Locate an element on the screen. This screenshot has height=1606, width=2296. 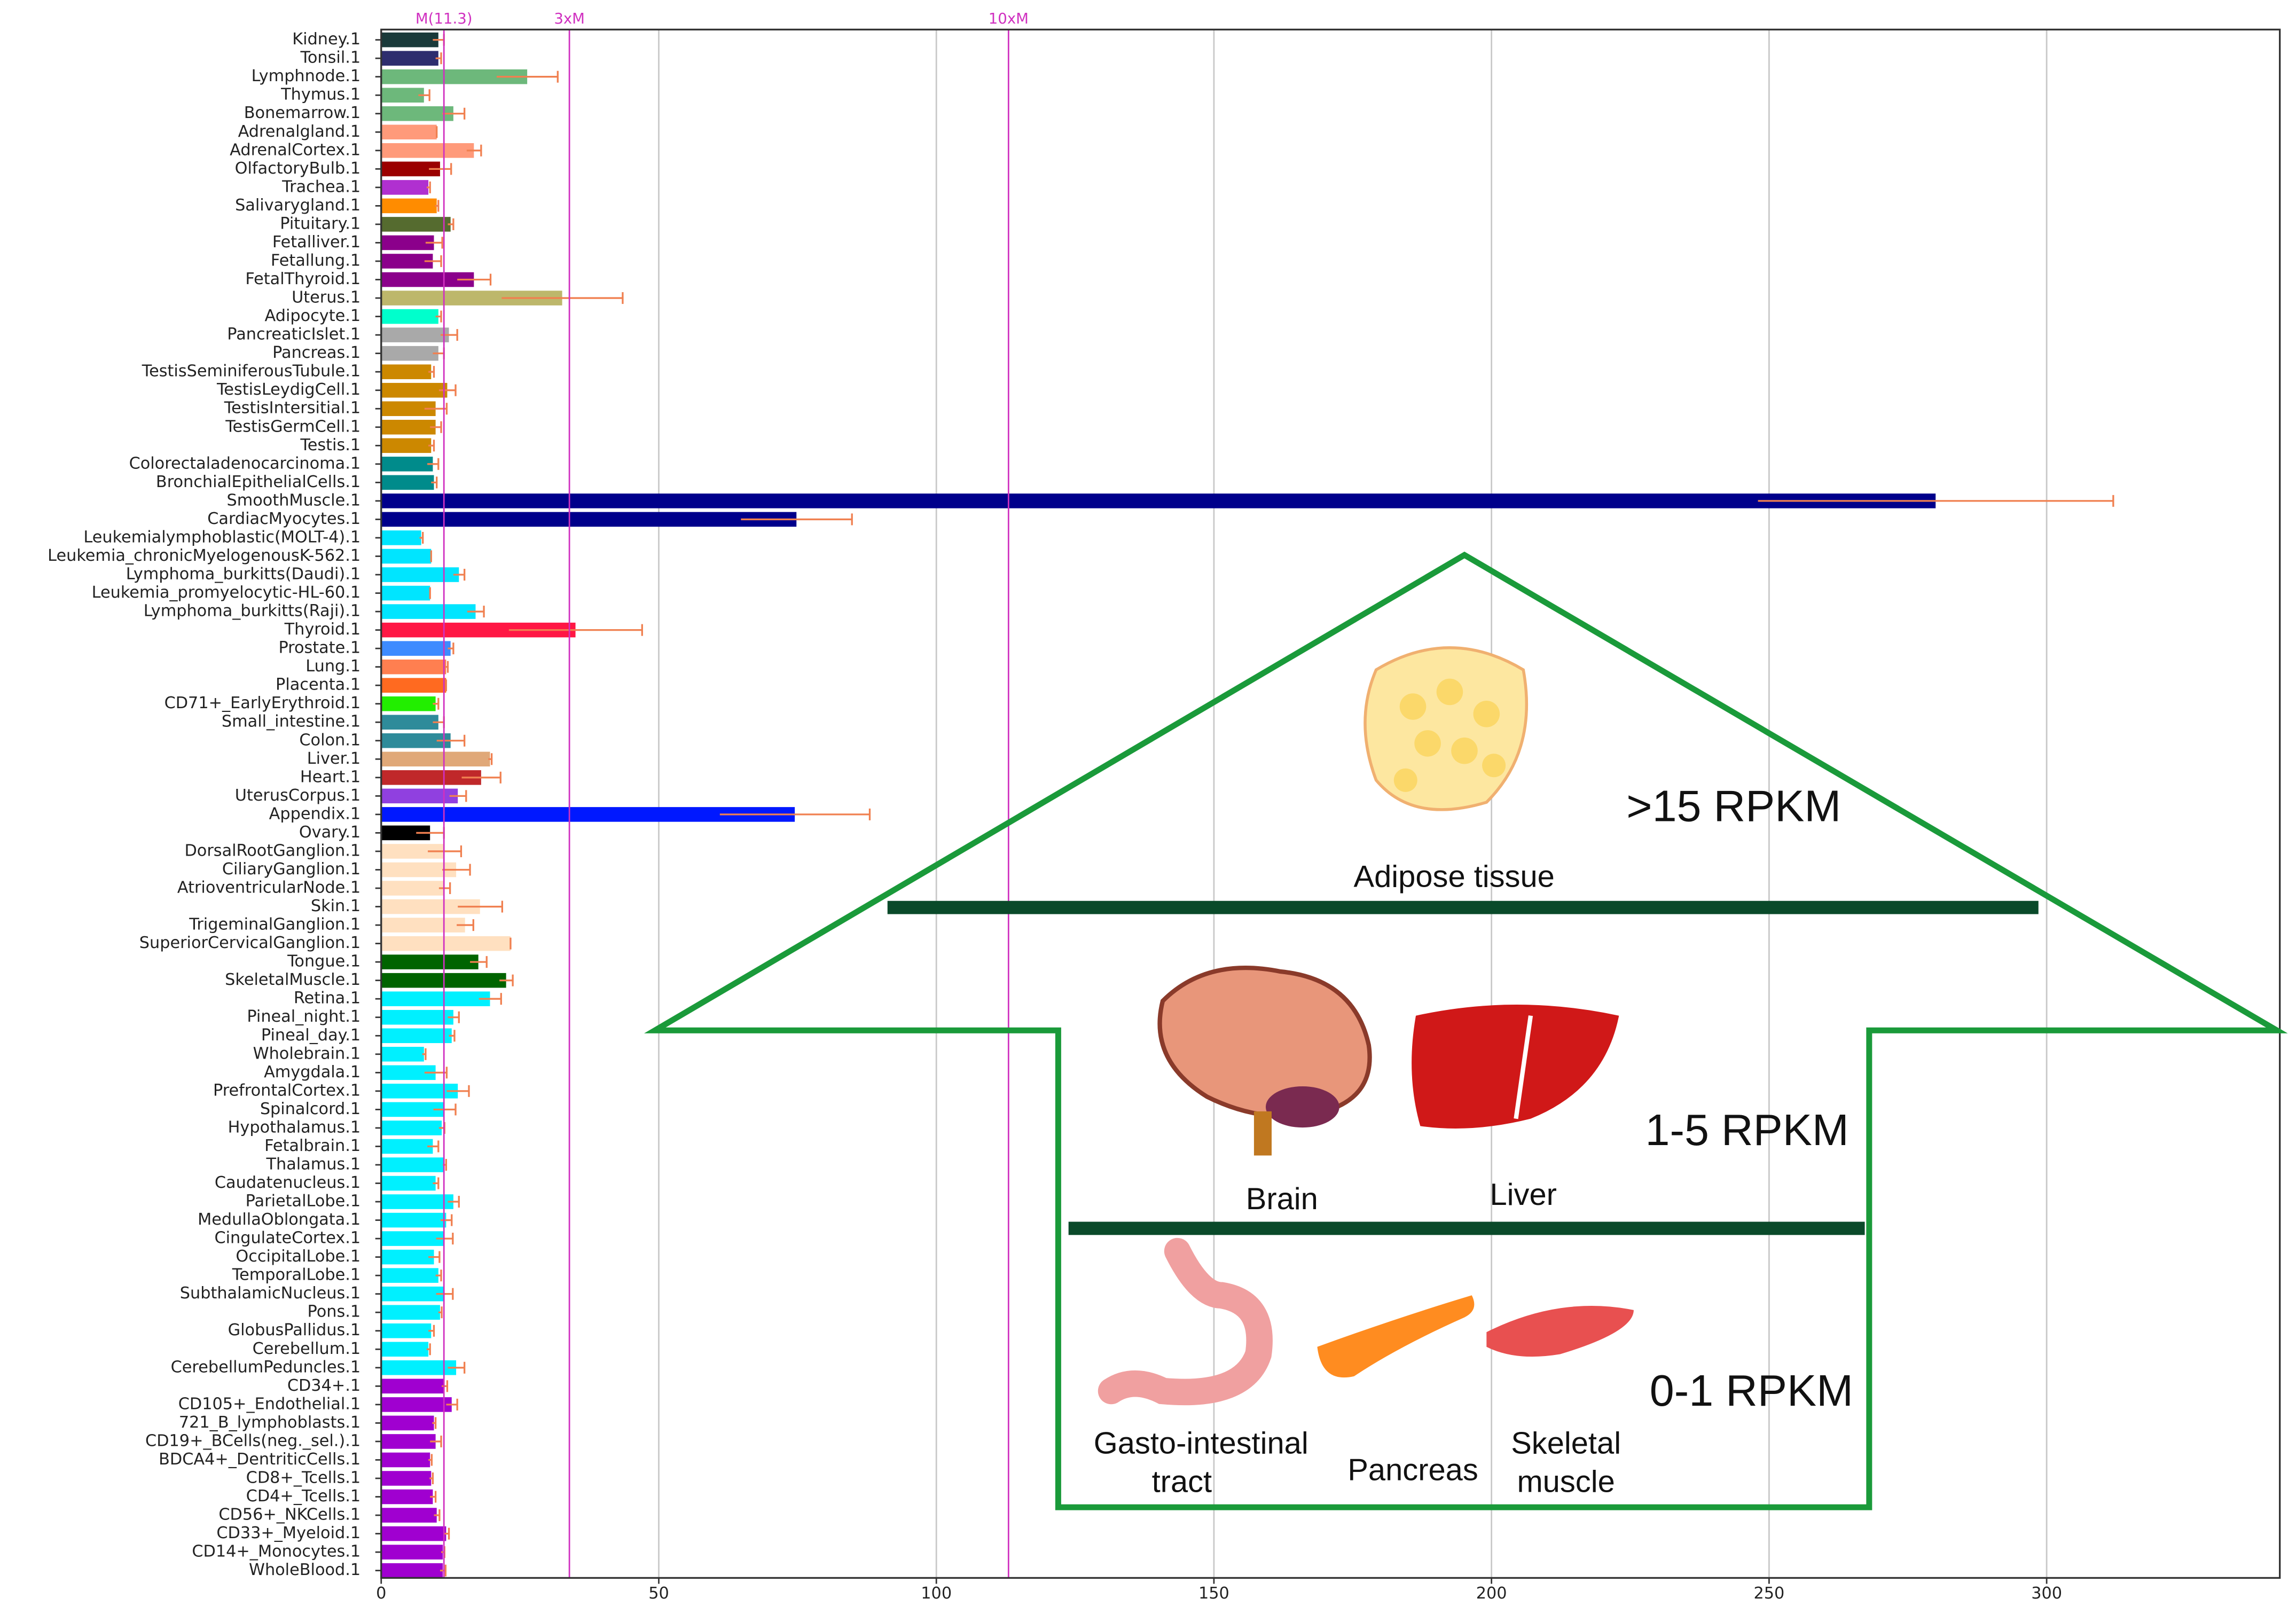
y-tick-label: Trachea.1 is located at coordinates (321, 186).